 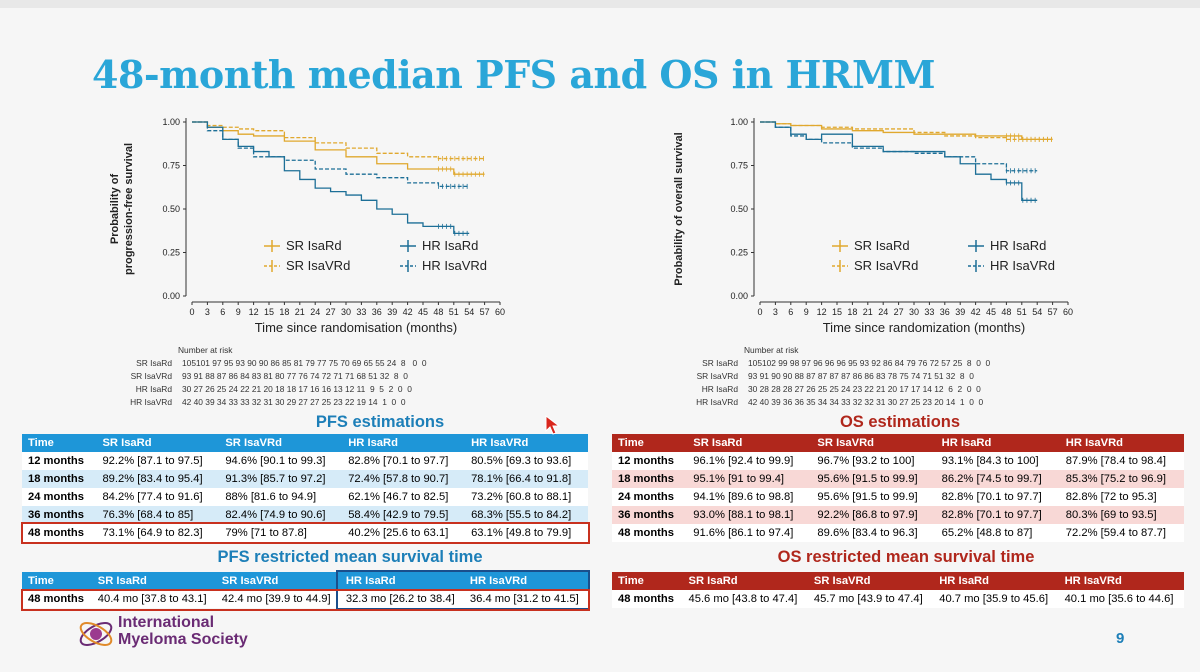 What do you see at coordinates (361, 312) in the screenshot?
I see `pfs-xtick-label: 33` at bounding box center [361, 312].